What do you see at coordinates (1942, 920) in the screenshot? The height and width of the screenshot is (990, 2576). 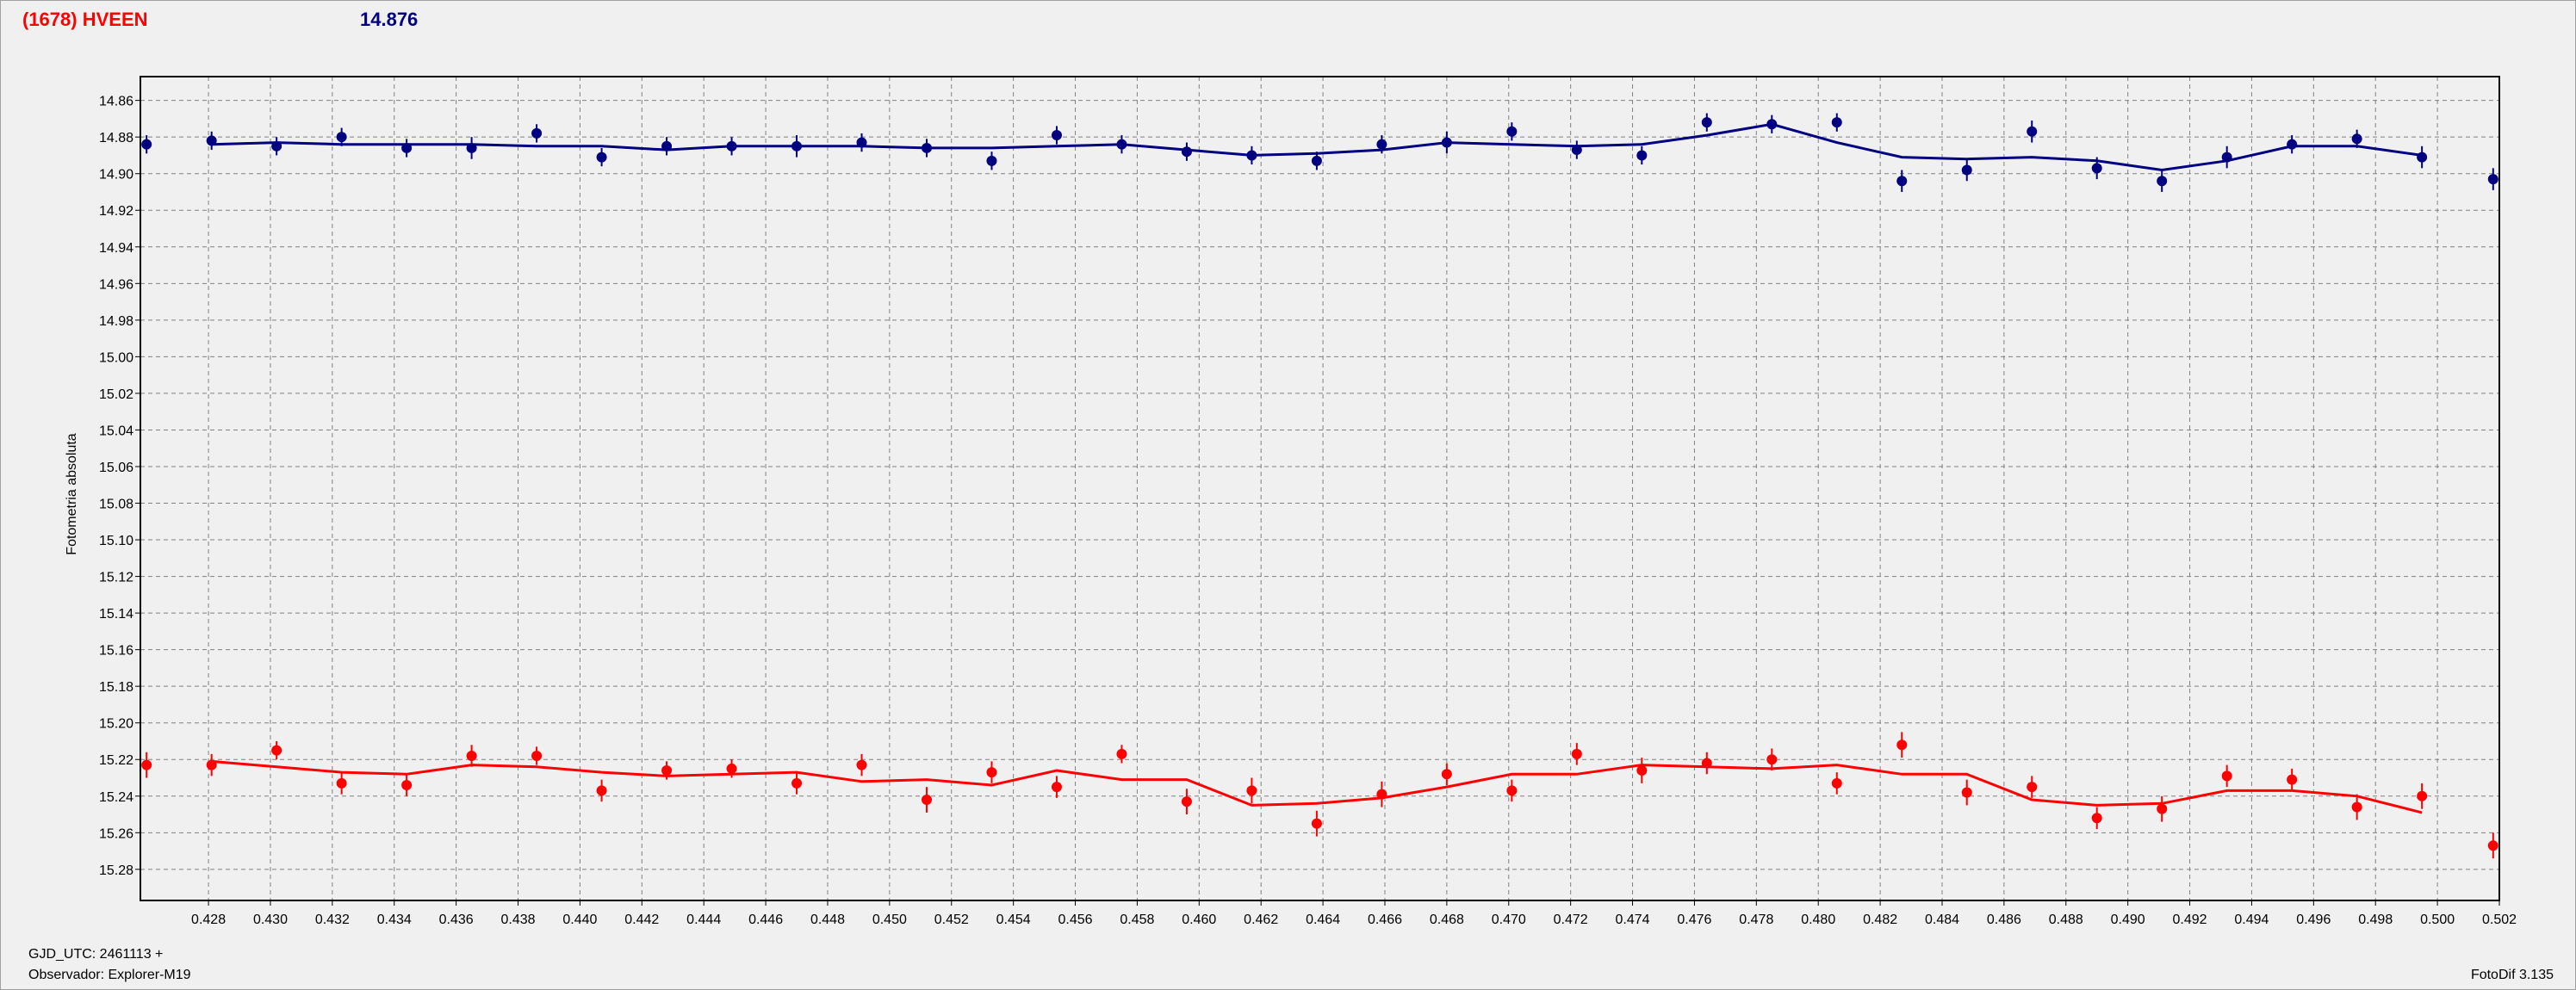 I see `x-tick-label: 0.484` at bounding box center [1942, 920].